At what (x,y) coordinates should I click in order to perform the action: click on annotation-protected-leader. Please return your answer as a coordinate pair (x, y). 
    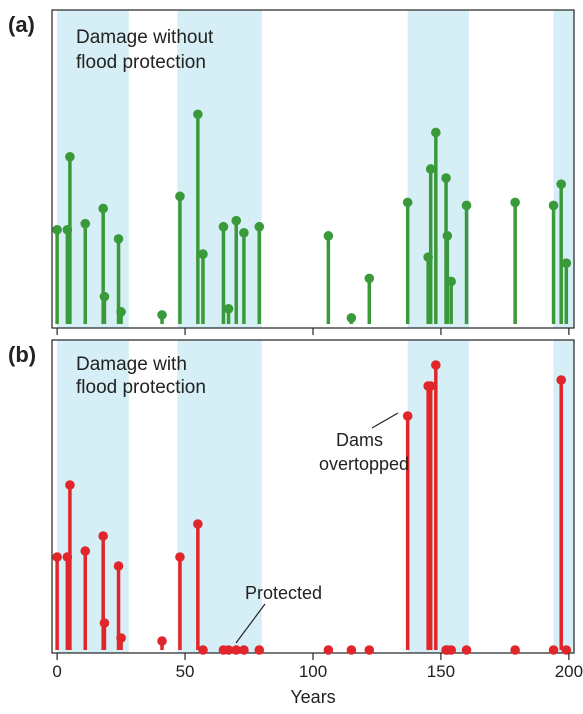
    Looking at the image, I should click on (250, 623).